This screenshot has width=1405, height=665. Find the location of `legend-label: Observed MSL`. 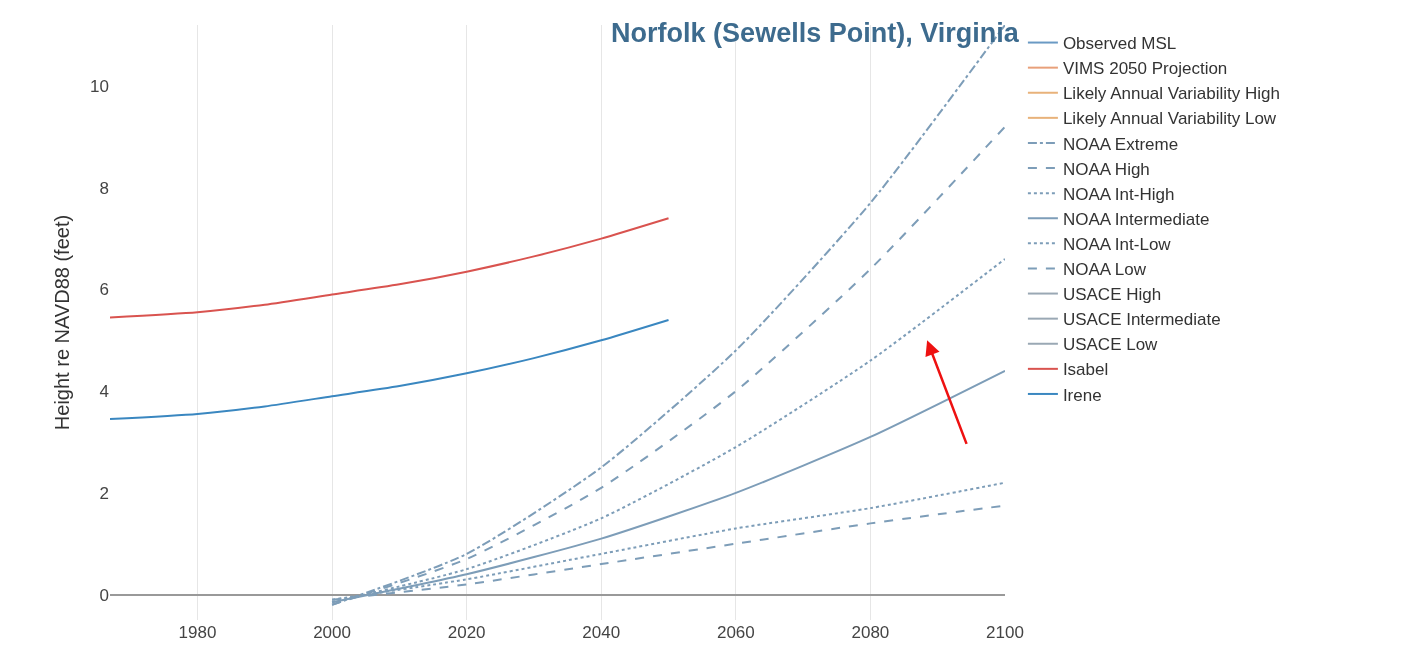

legend-label: Observed MSL is located at coordinates (1119, 44).